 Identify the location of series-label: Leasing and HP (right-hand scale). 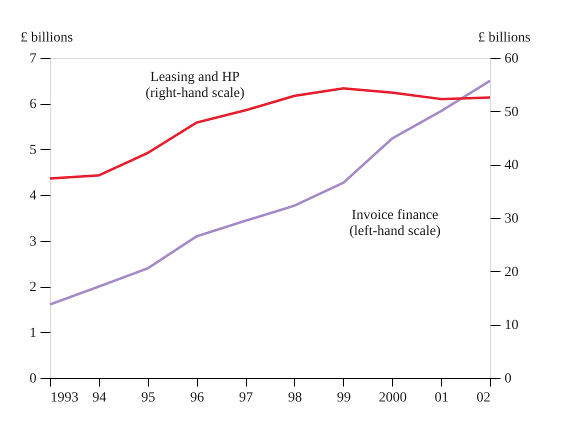
(195, 85).